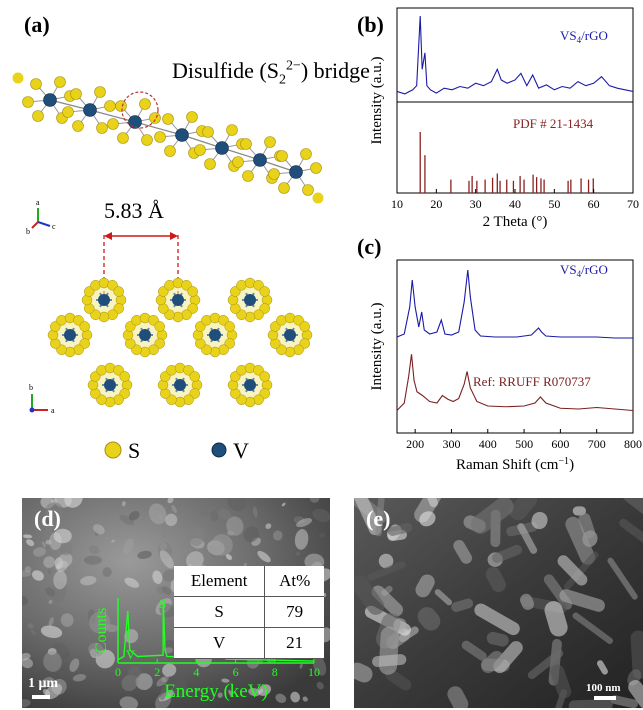  What do you see at coordinates (219, 450) in the screenshot?
I see `vanadium-legend-icon` at bounding box center [219, 450].